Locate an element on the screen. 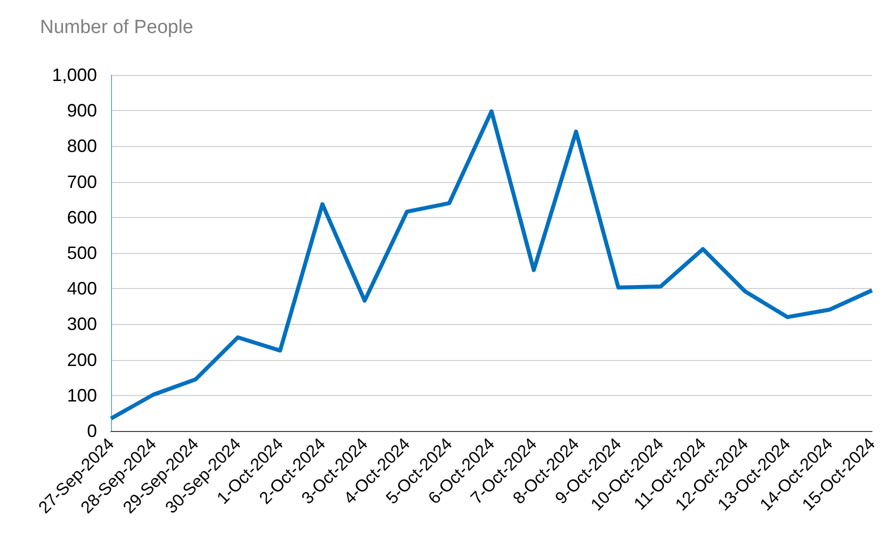 The width and height of the screenshot is (894, 545). y-tick-label: 200 is located at coordinates (81, 360).